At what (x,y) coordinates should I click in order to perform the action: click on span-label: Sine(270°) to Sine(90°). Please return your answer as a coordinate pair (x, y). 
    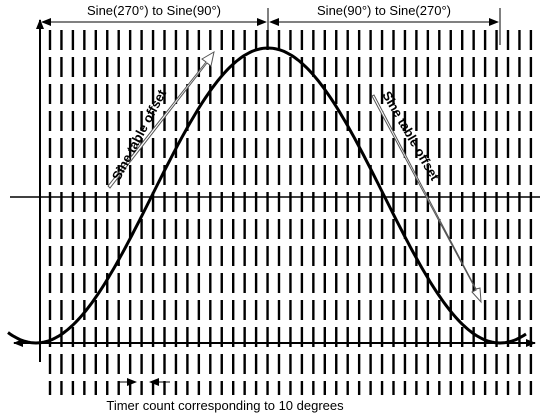
    Looking at the image, I should click on (154, 10).